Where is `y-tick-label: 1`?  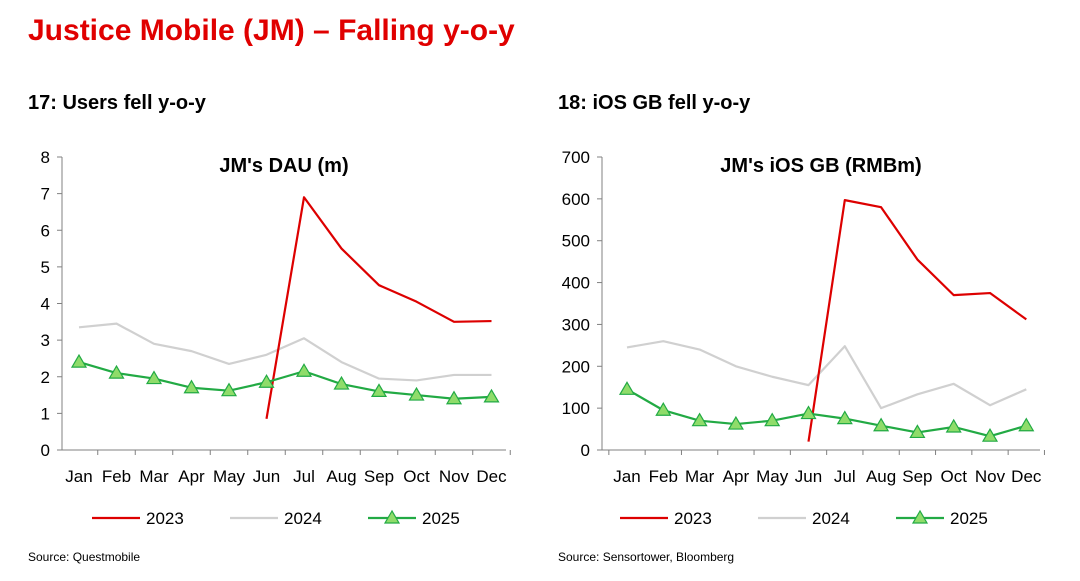
y-tick-label: 1 is located at coordinates (45, 413).